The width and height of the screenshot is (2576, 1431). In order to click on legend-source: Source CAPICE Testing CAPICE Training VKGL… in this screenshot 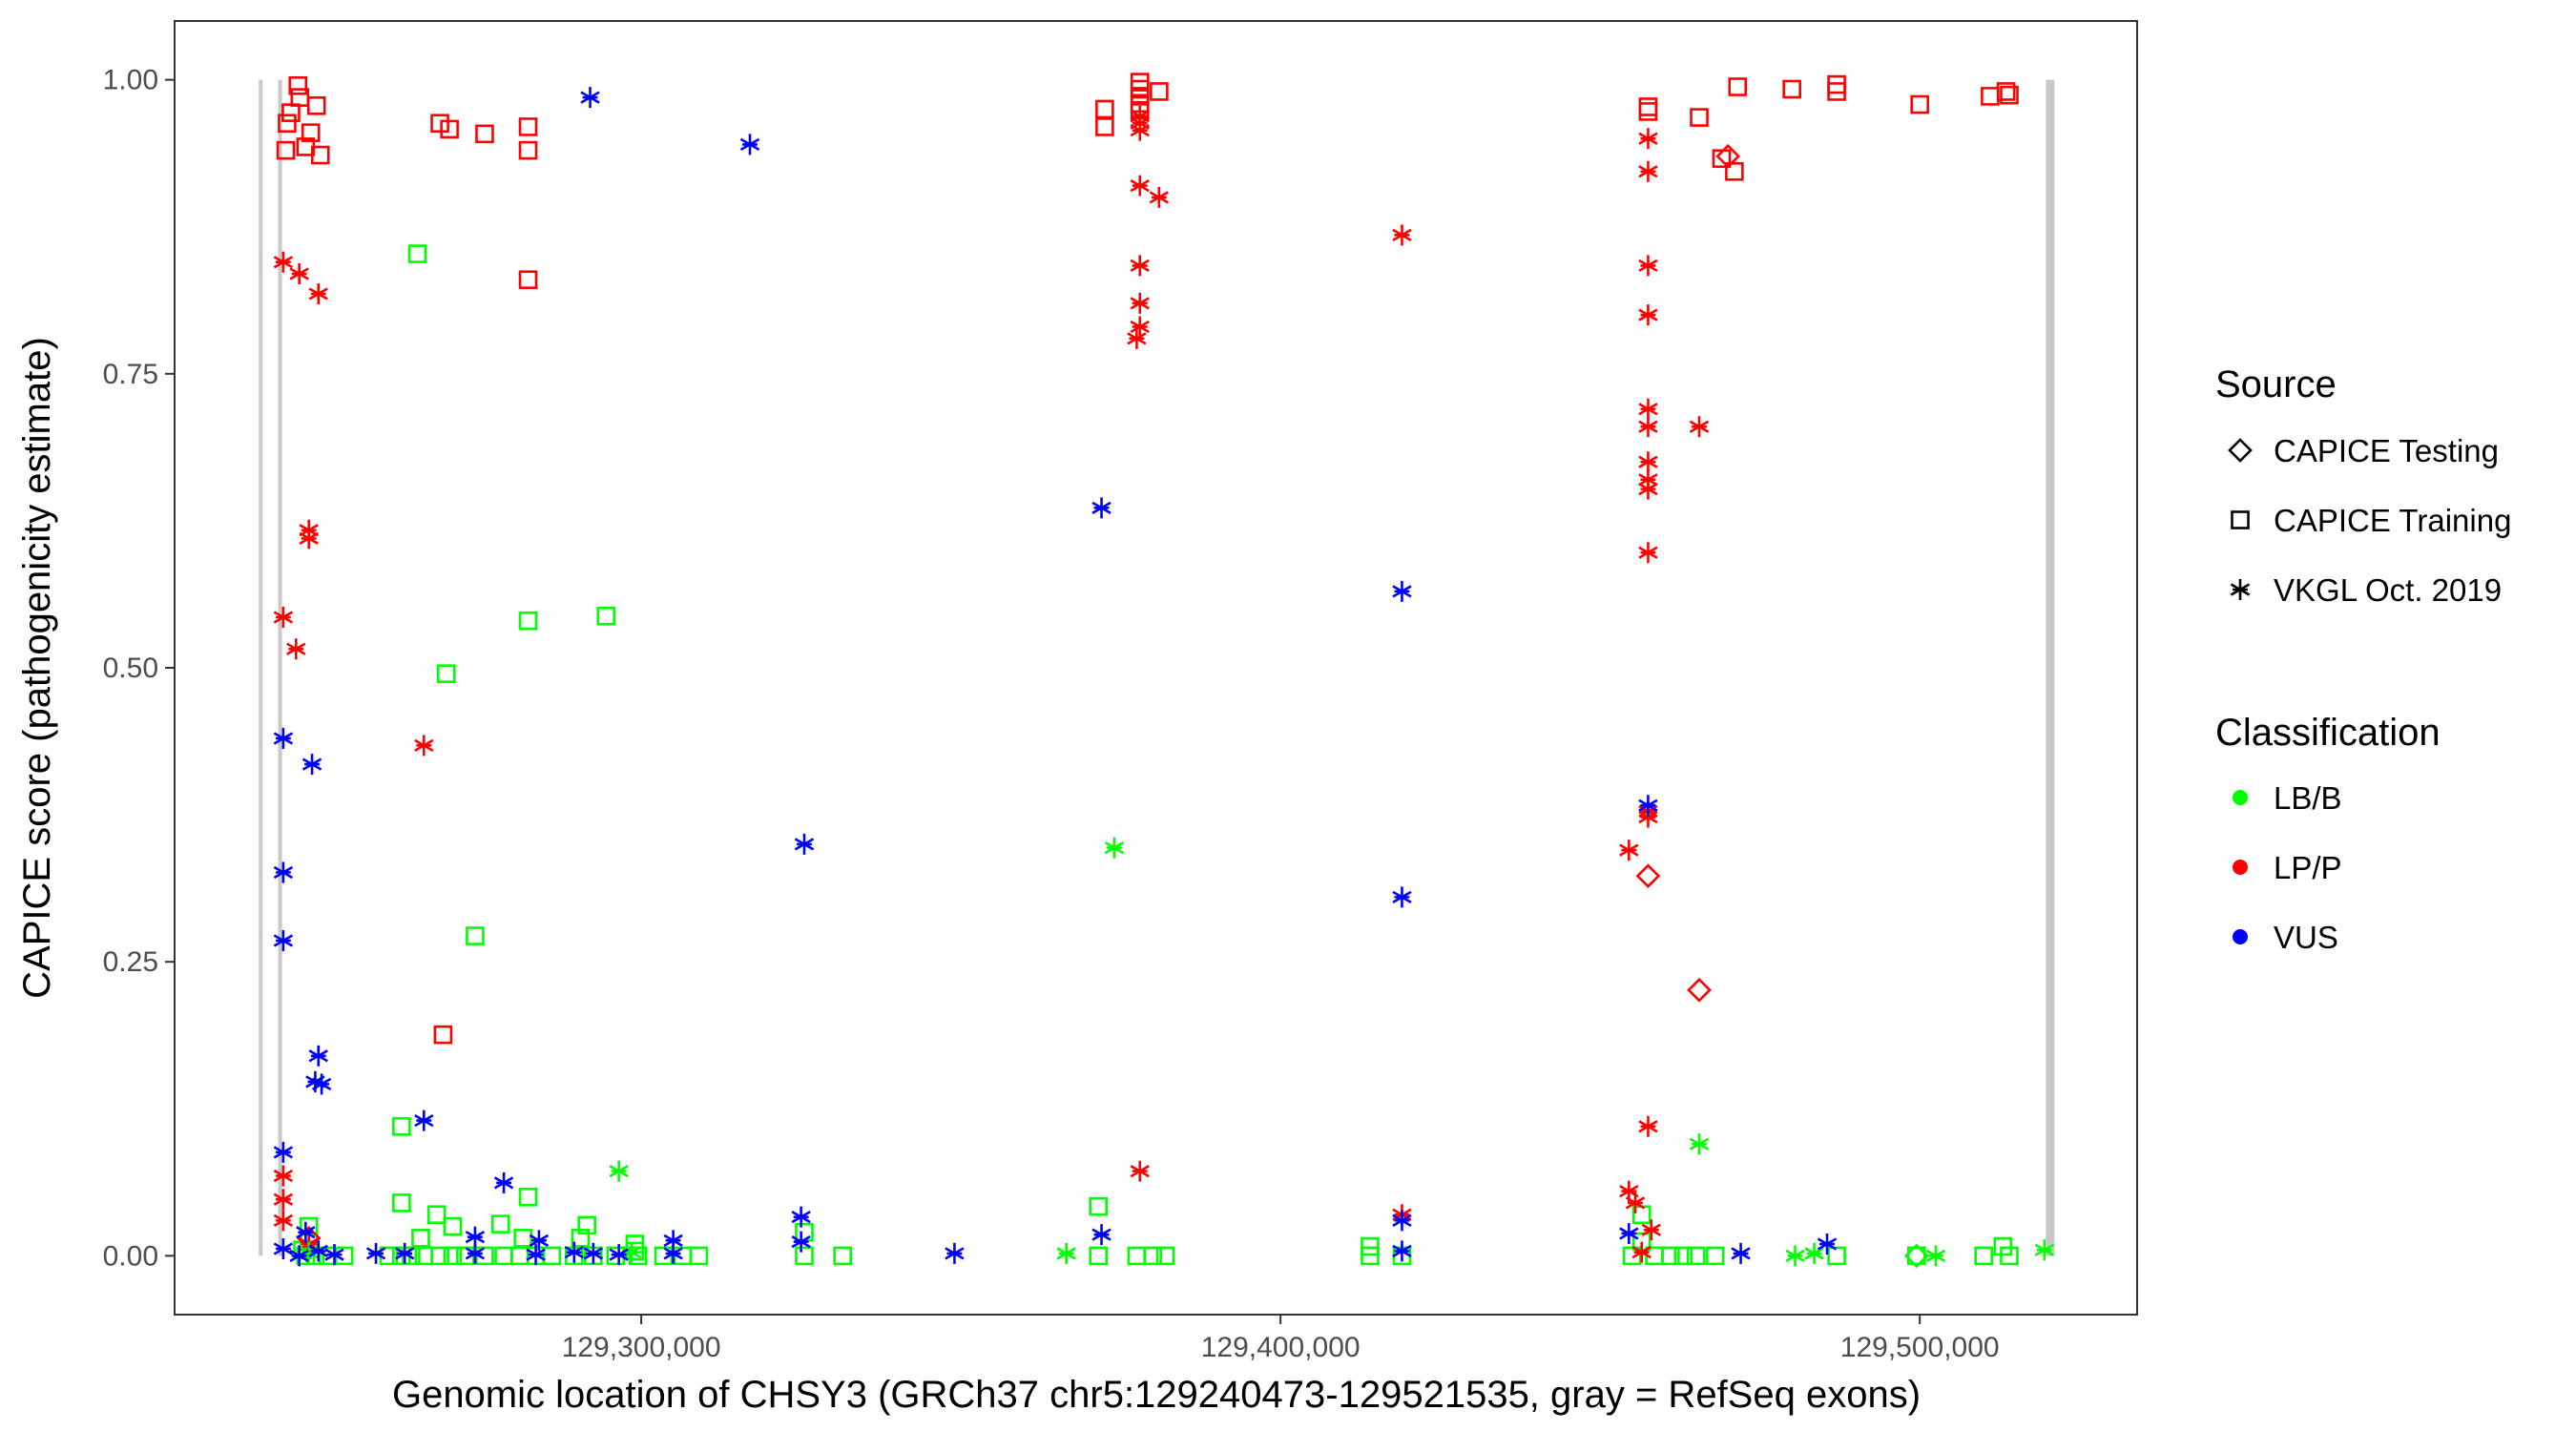, I will do `click(2363, 485)`.